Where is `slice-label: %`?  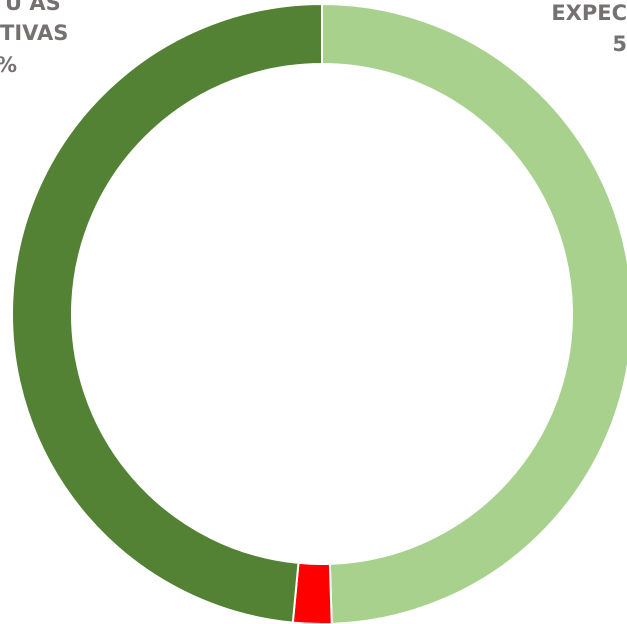 slice-label: % is located at coordinates (8, 65).